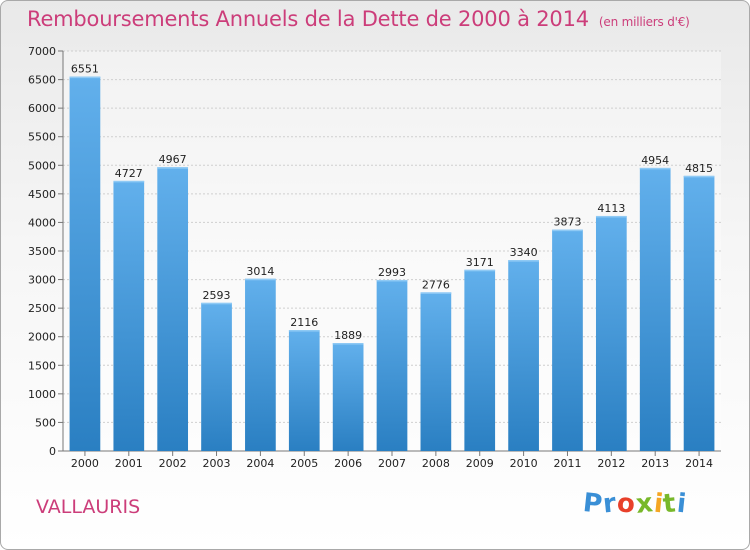 The height and width of the screenshot is (550, 750). Describe the element at coordinates (348, 463) in the screenshot. I see `x-tick-label: 2006` at that location.